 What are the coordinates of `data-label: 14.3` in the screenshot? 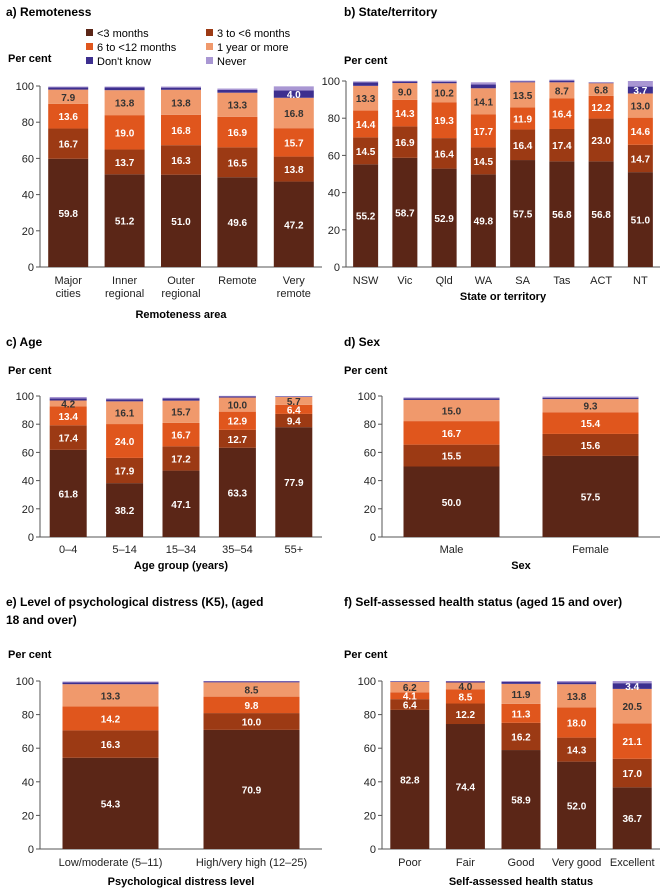 It's located at (405, 114).